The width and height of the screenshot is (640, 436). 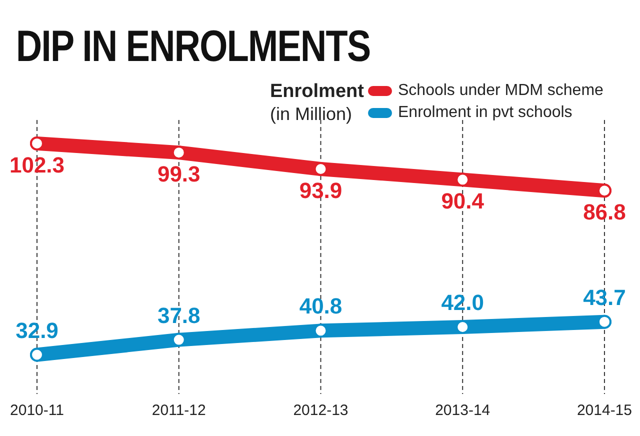 I want to click on legend-label: Enrolment in pvt schools, so click(x=485, y=113).